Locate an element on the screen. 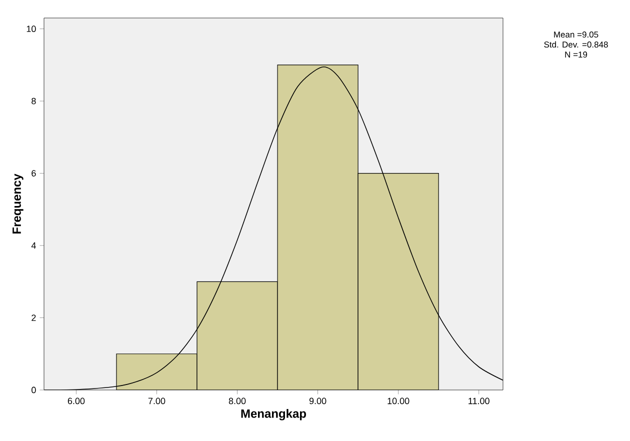 The width and height of the screenshot is (630, 441). x-axis-title: Menangkap is located at coordinates (273, 414).